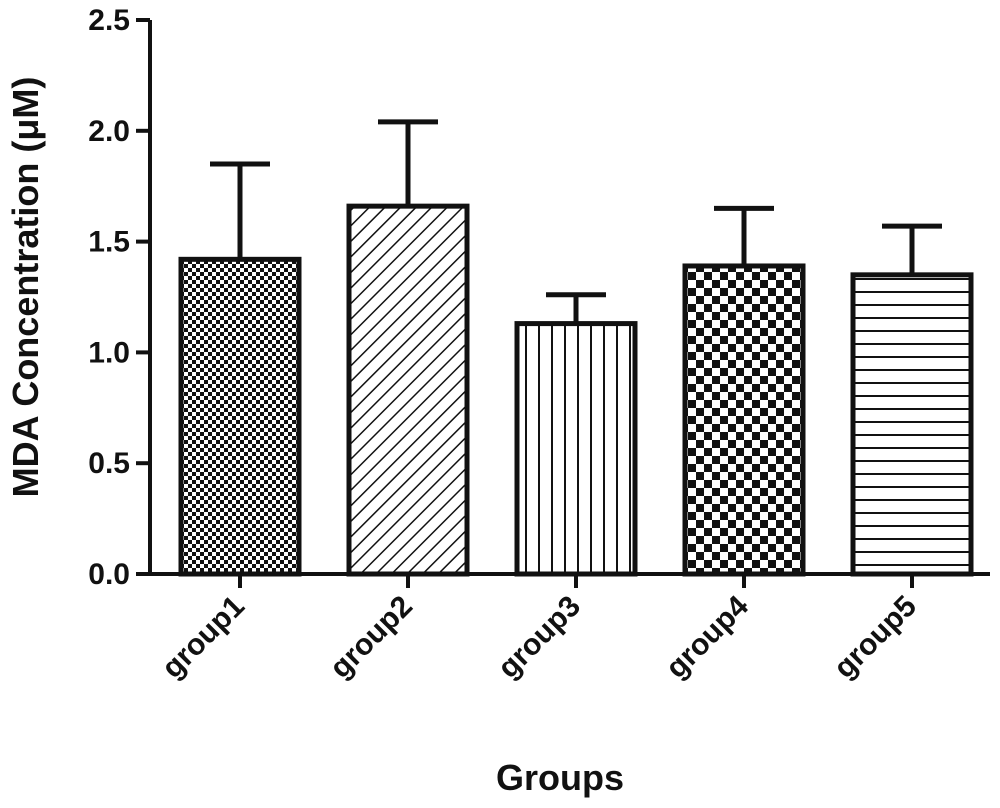 The image size is (1000, 808). Describe the element at coordinates (576, 449) in the screenshot. I see `bar-group3` at that location.